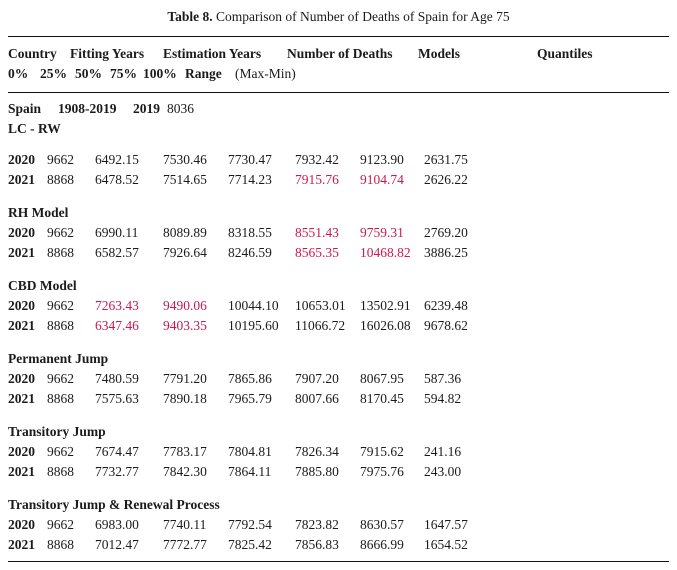 The image size is (677, 570). What do you see at coordinates (382, 378) in the screenshot?
I see `cell-quantile-100: 8067.95` at bounding box center [382, 378].